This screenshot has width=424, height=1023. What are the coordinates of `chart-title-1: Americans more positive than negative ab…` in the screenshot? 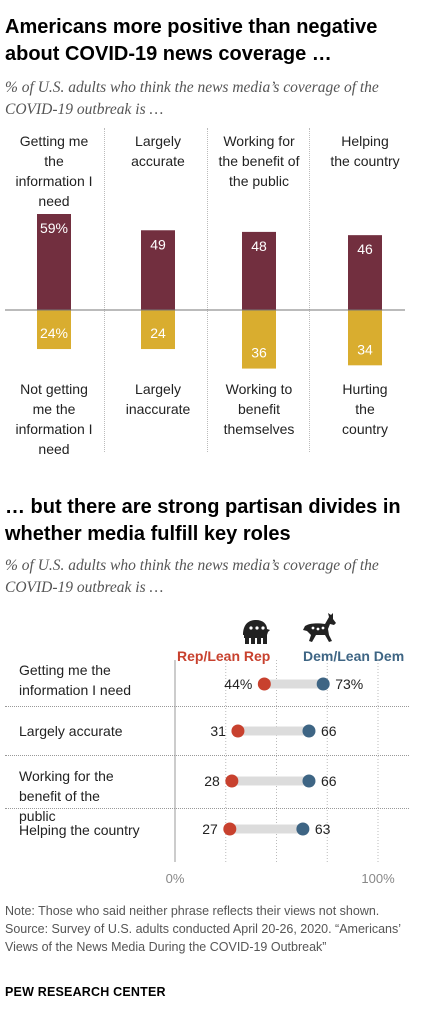 It's located at (191, 40).